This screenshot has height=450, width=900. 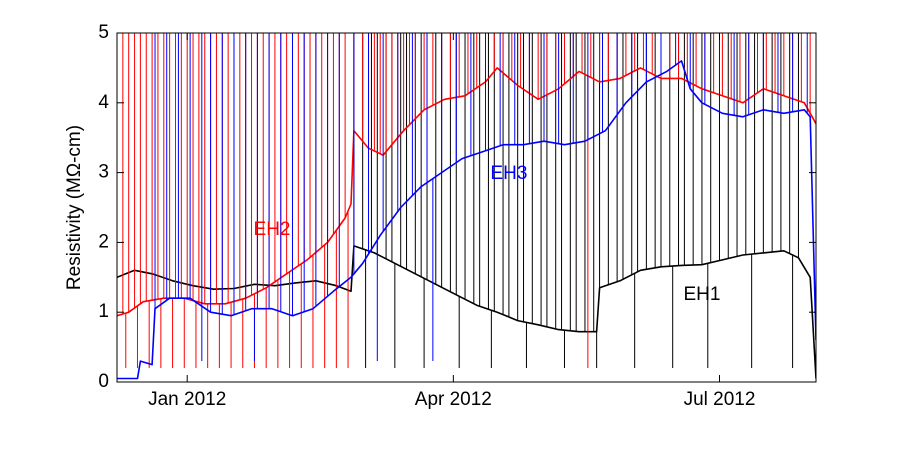 I want to click on y-tick-label: 4, so click(x=103, y=102).